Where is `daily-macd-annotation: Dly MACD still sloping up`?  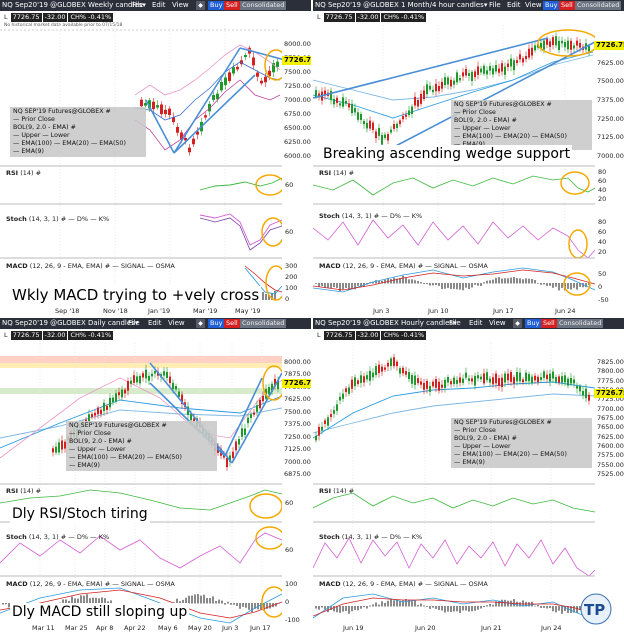
daily-macd-annotation: Dly MACD still sloping up is located at coordinates (100, 612).